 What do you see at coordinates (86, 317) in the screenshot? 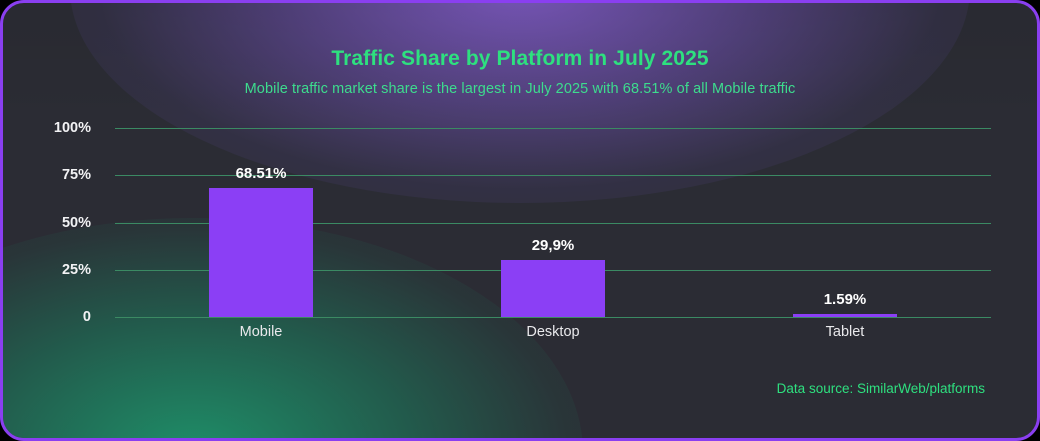
I see `y-axis-tick-label: 0` at bounding box center [86, 317].